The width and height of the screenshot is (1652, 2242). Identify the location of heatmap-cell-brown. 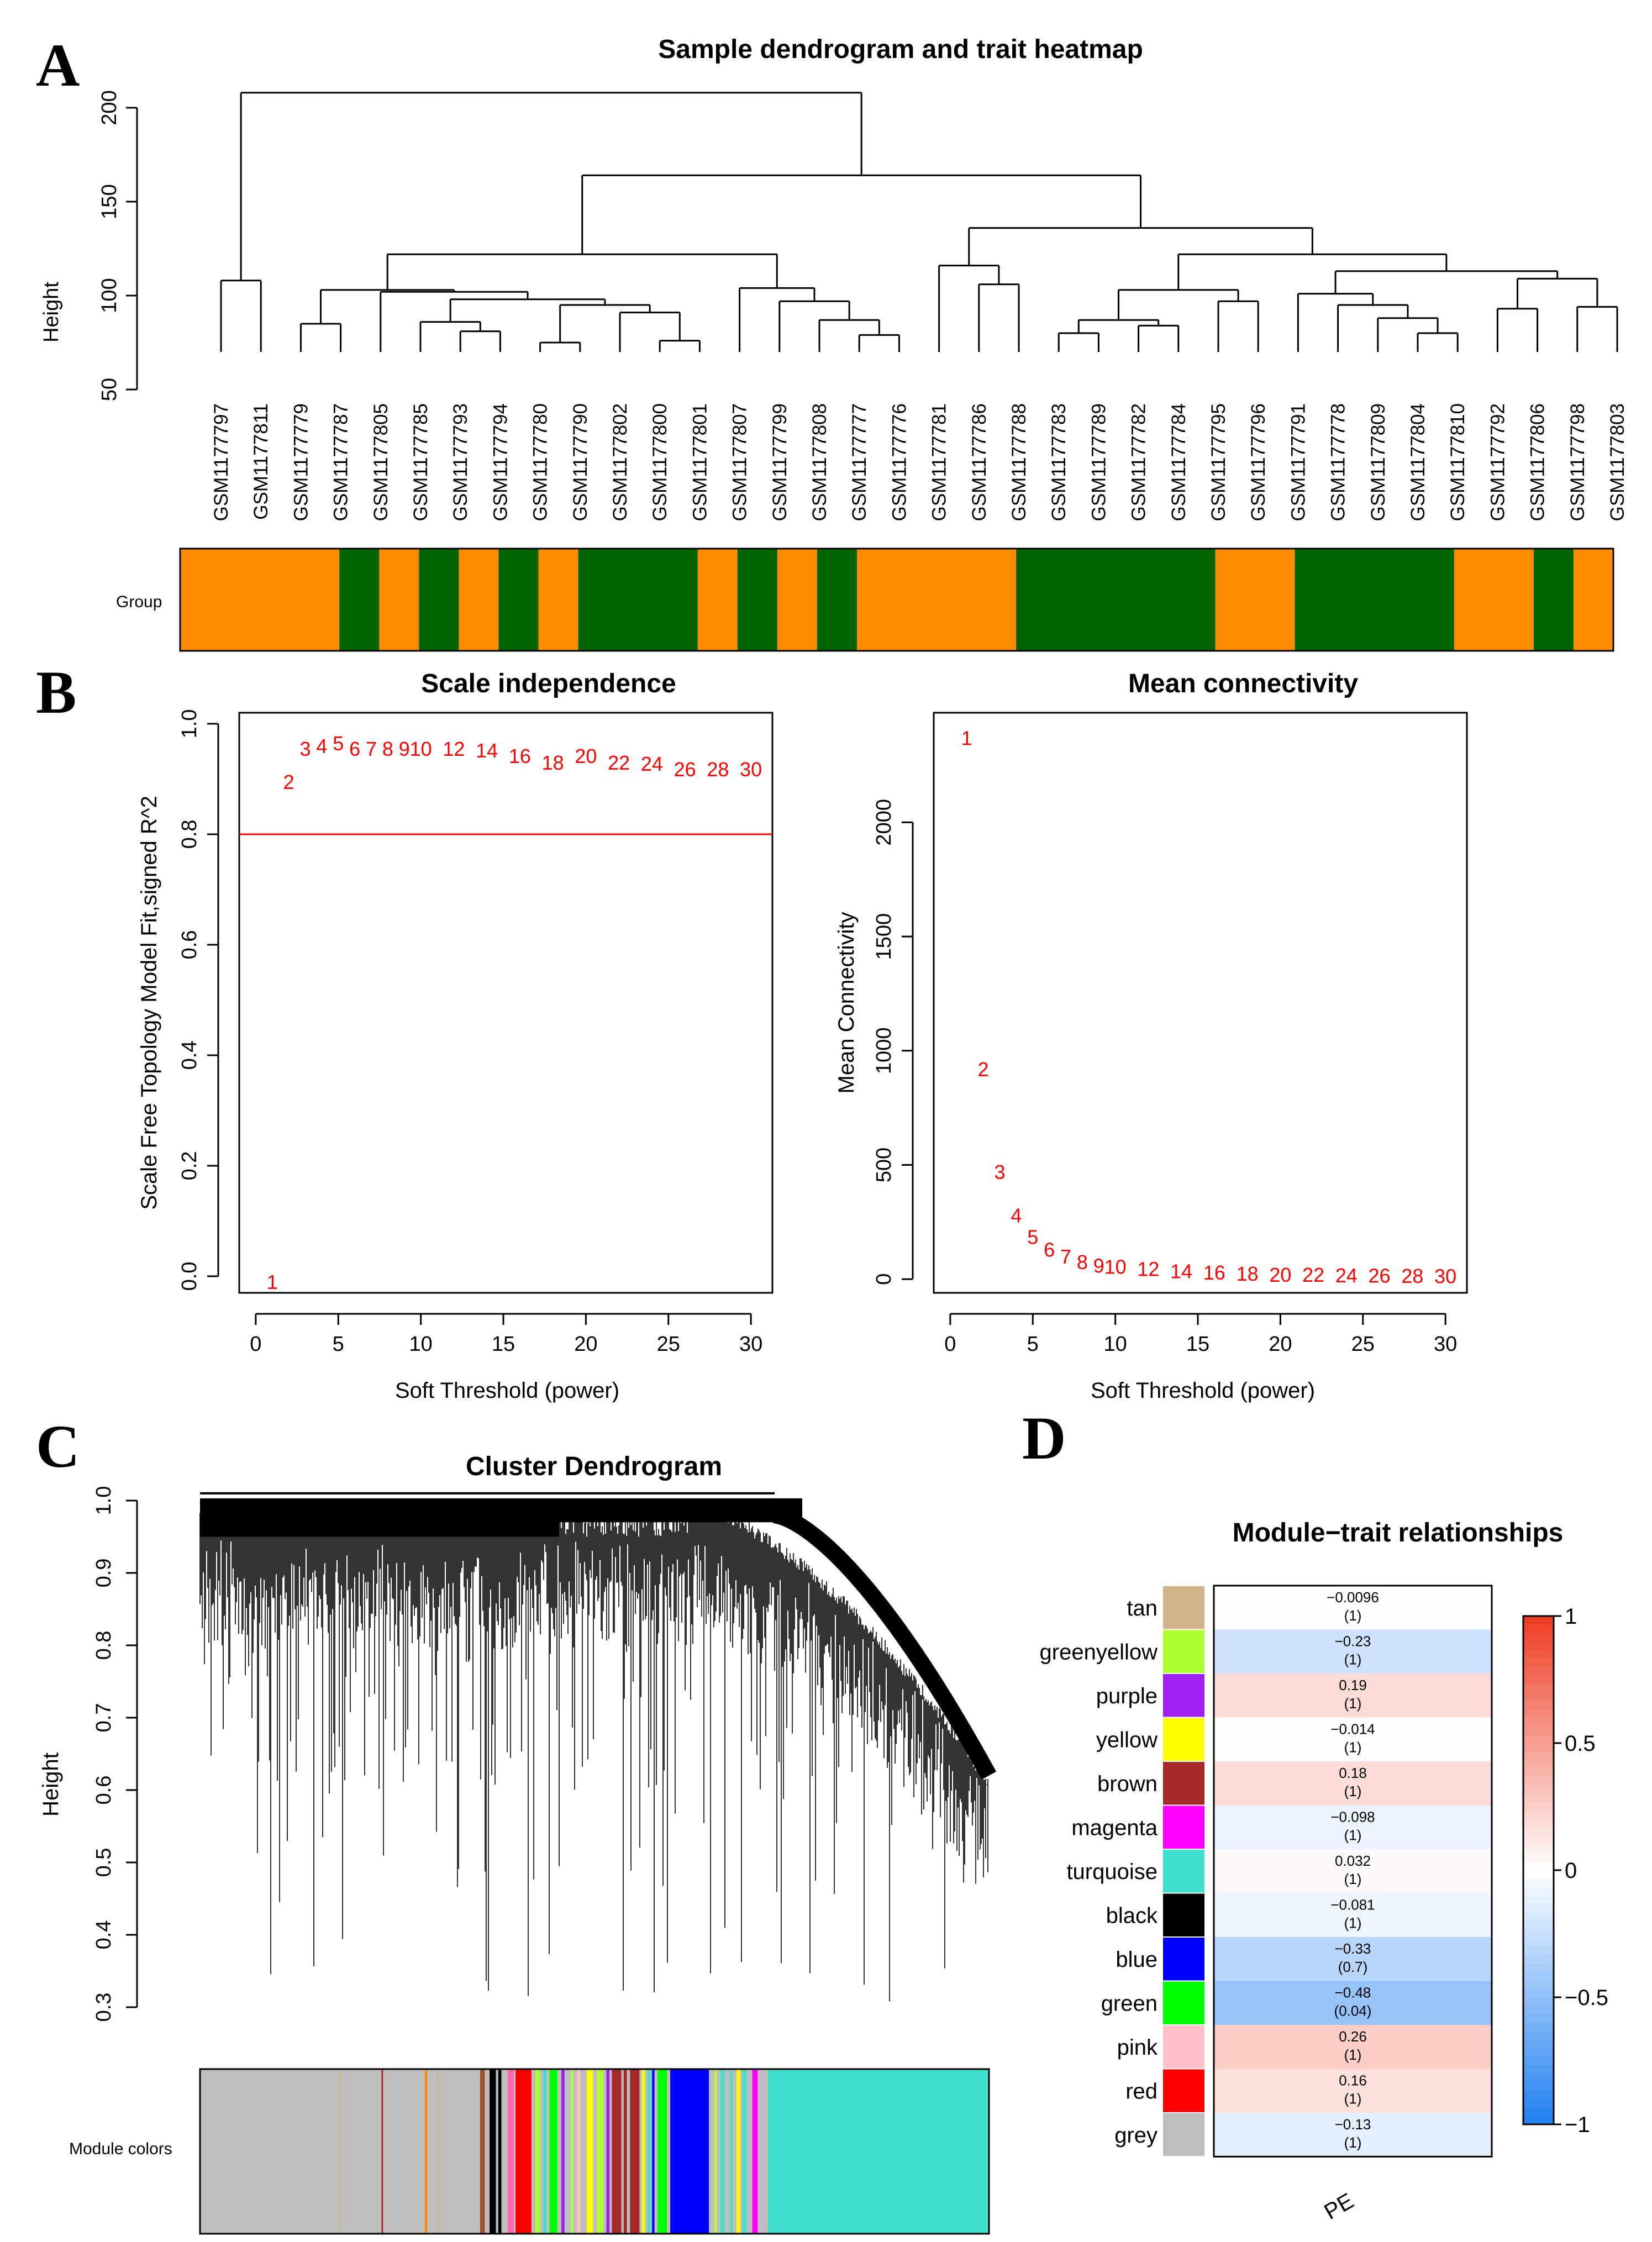
(1353, 1783).